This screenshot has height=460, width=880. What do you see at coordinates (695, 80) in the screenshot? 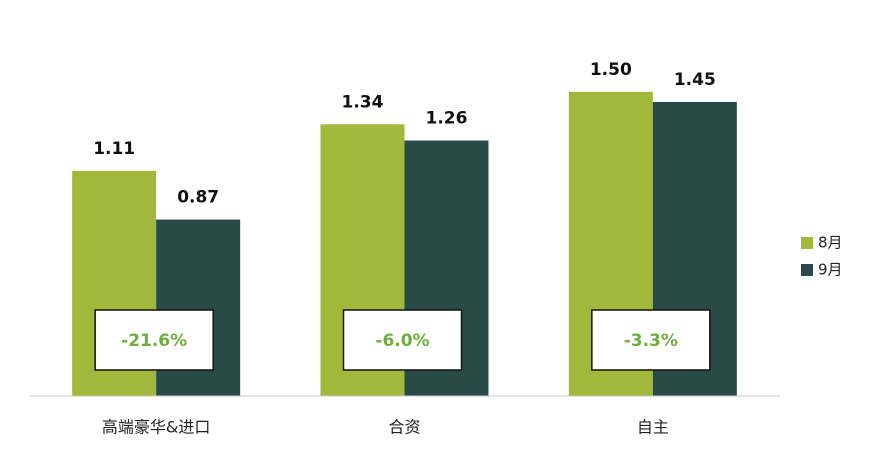
I see `value-label: 1.45` at bounding box center [695, 80].